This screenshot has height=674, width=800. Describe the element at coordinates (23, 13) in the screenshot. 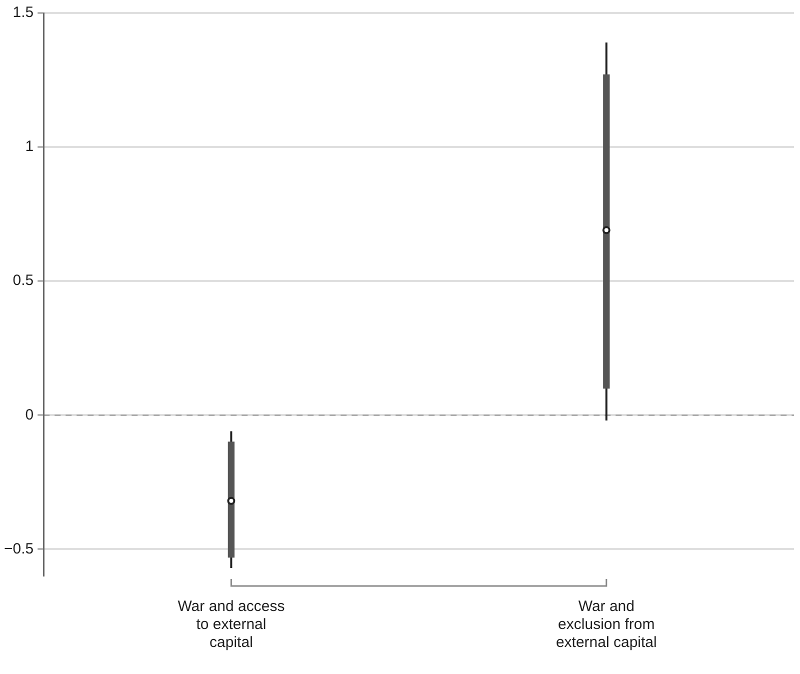

I see `y-tick-label: 1.5` at that location.